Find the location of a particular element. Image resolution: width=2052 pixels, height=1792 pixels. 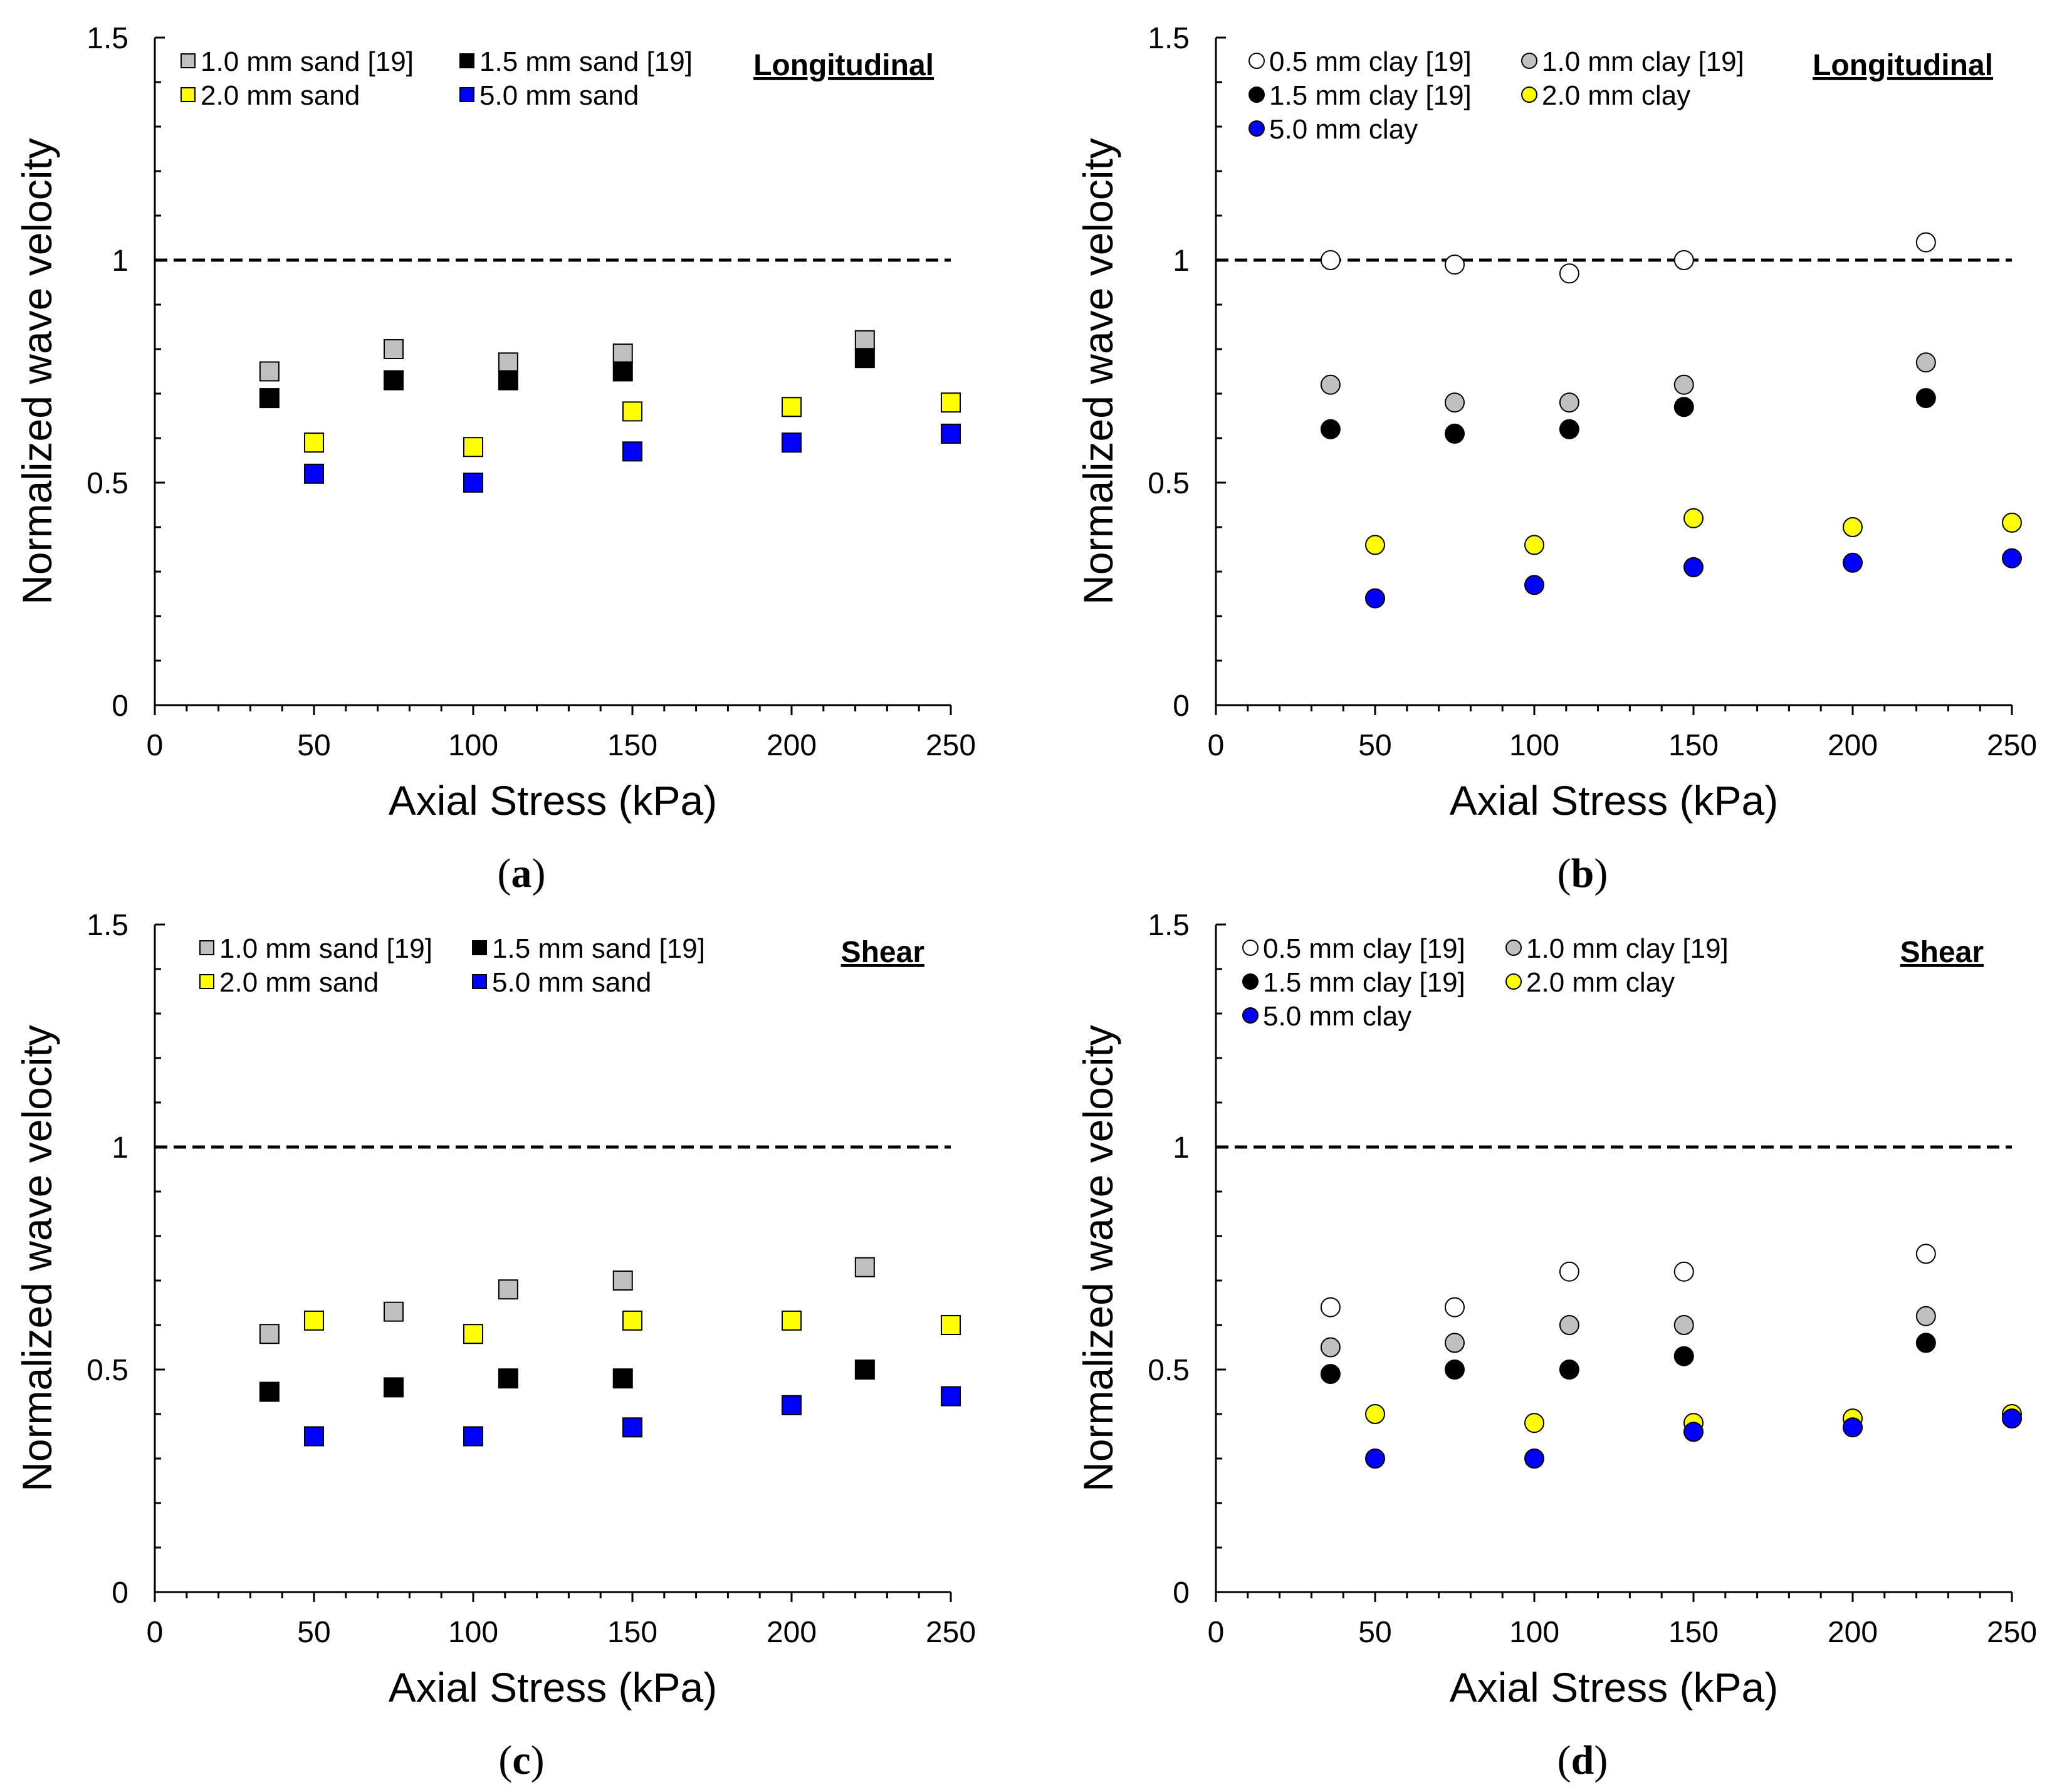

legend-label: 0.5 mm clay [19] is located at coordinates (1370, 62).